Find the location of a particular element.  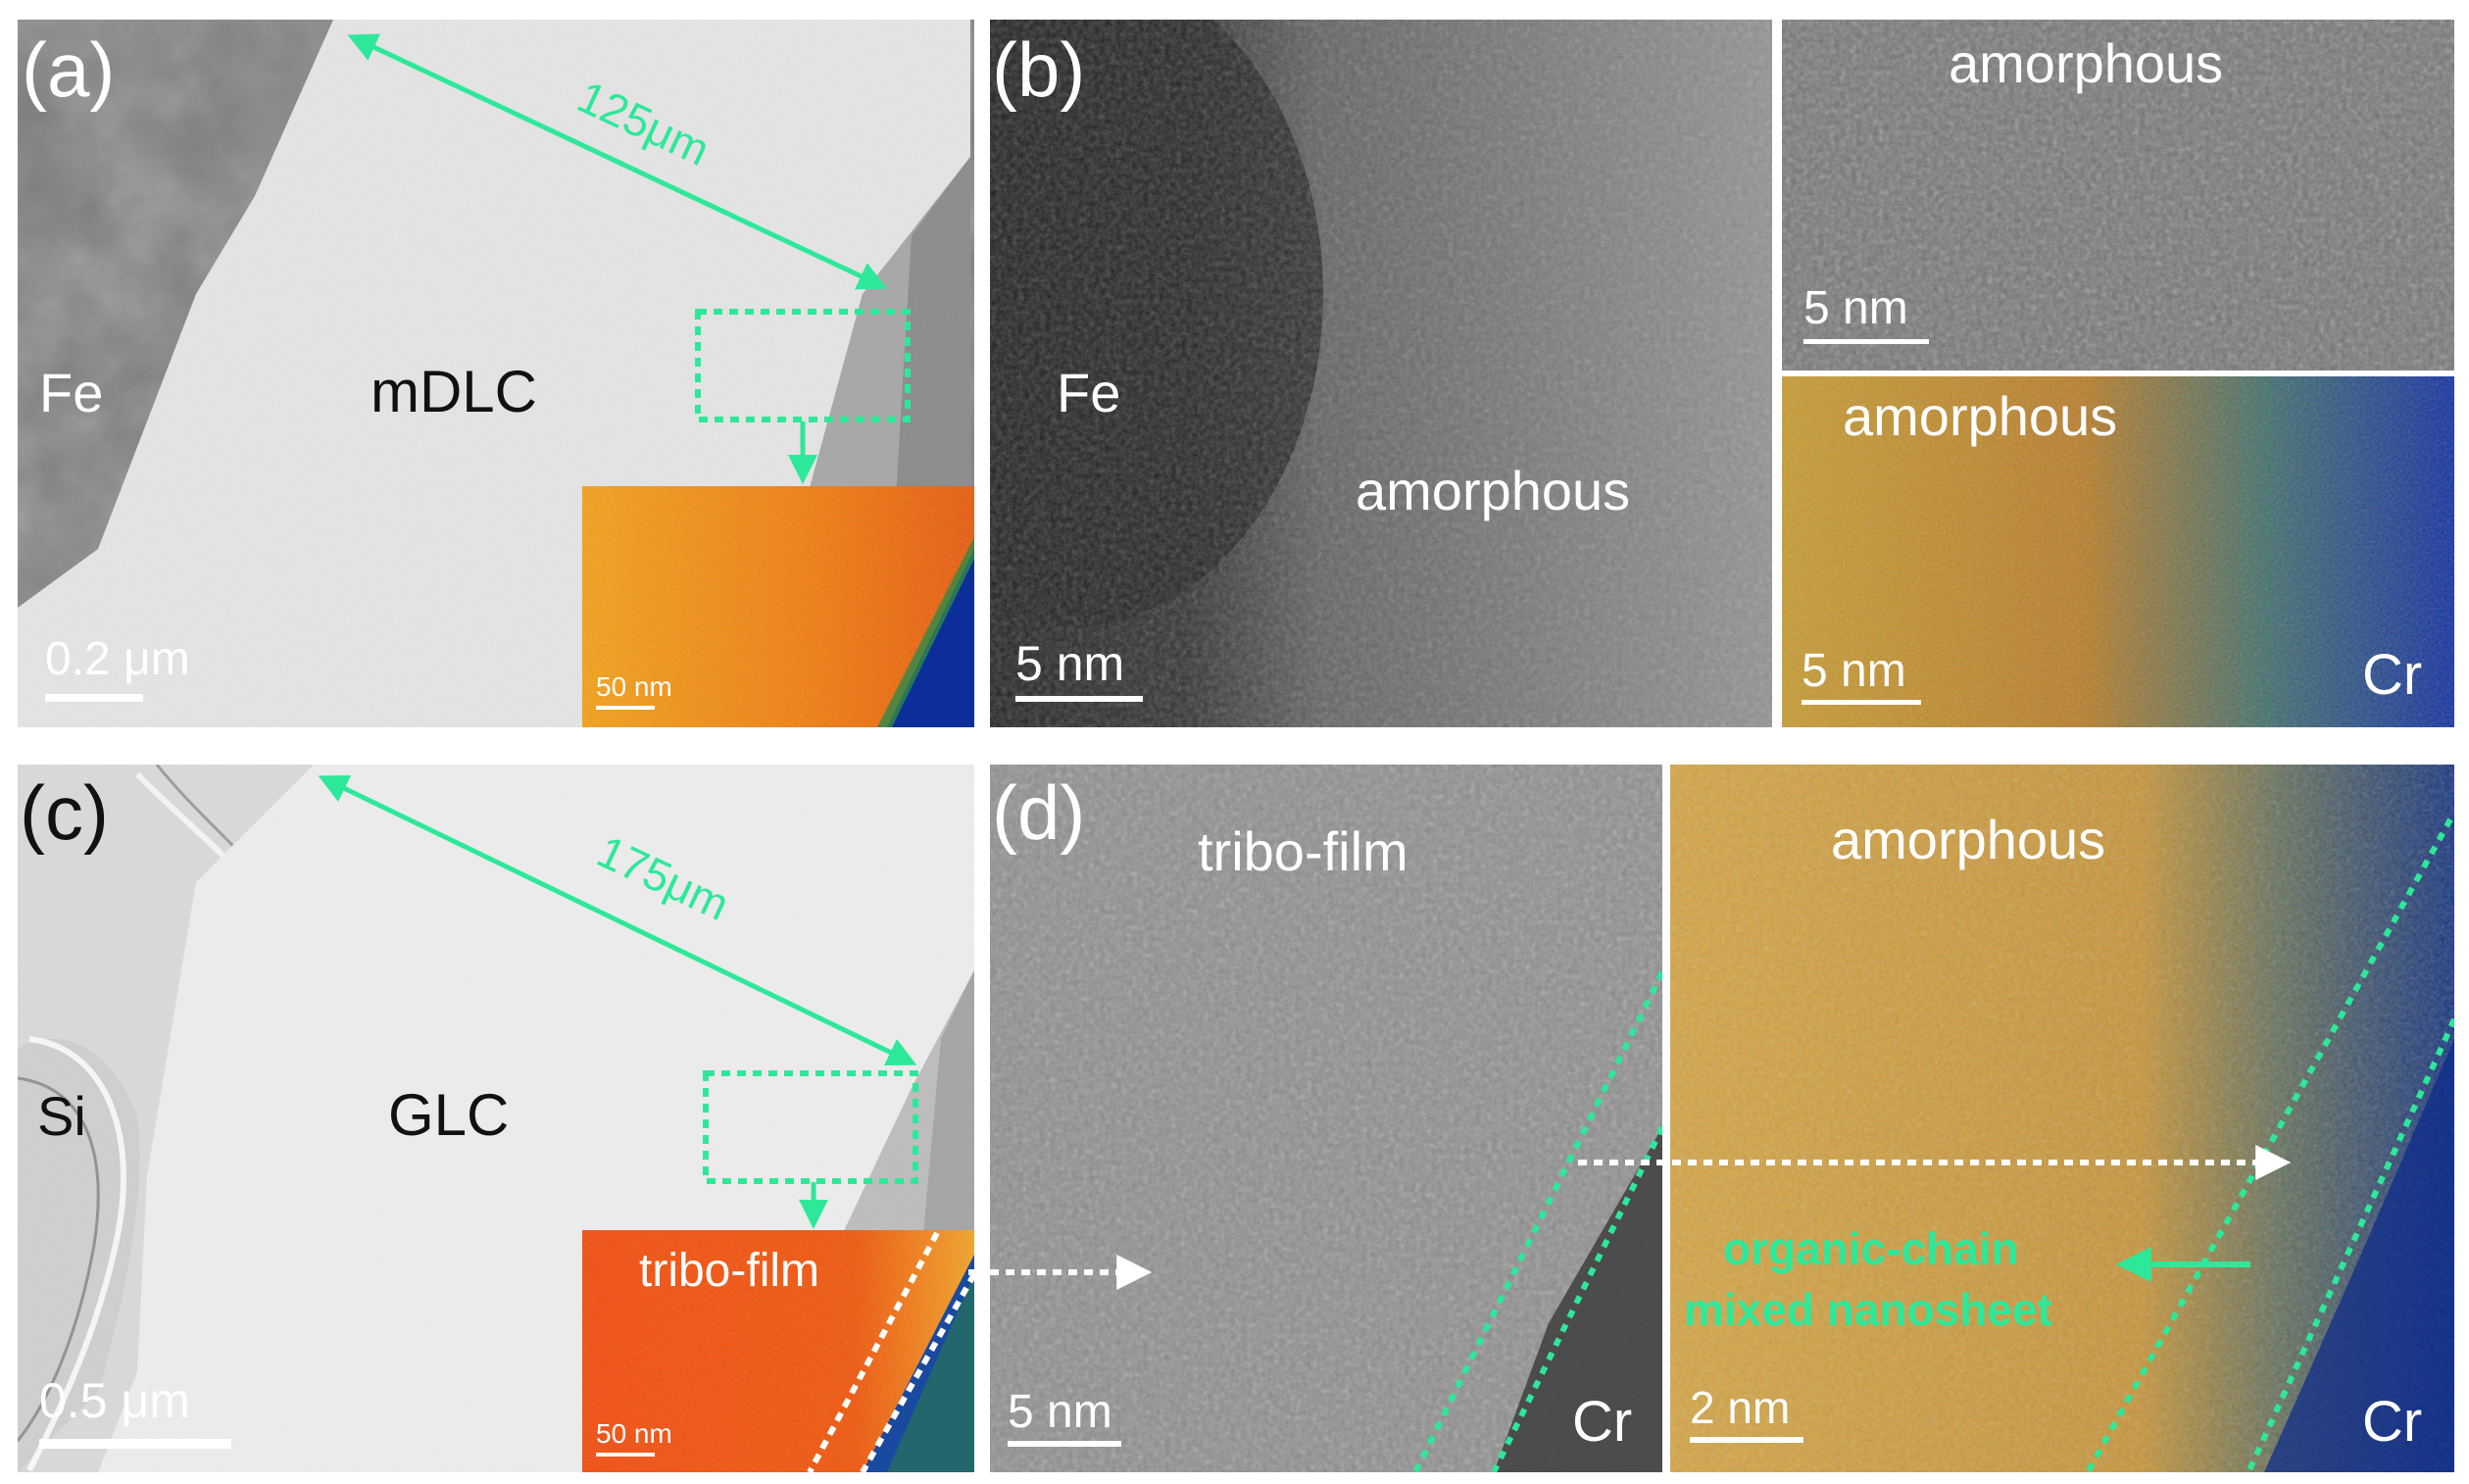

panel-b-bottom-right-label: amorphous is located at coordinates (1980, 416).